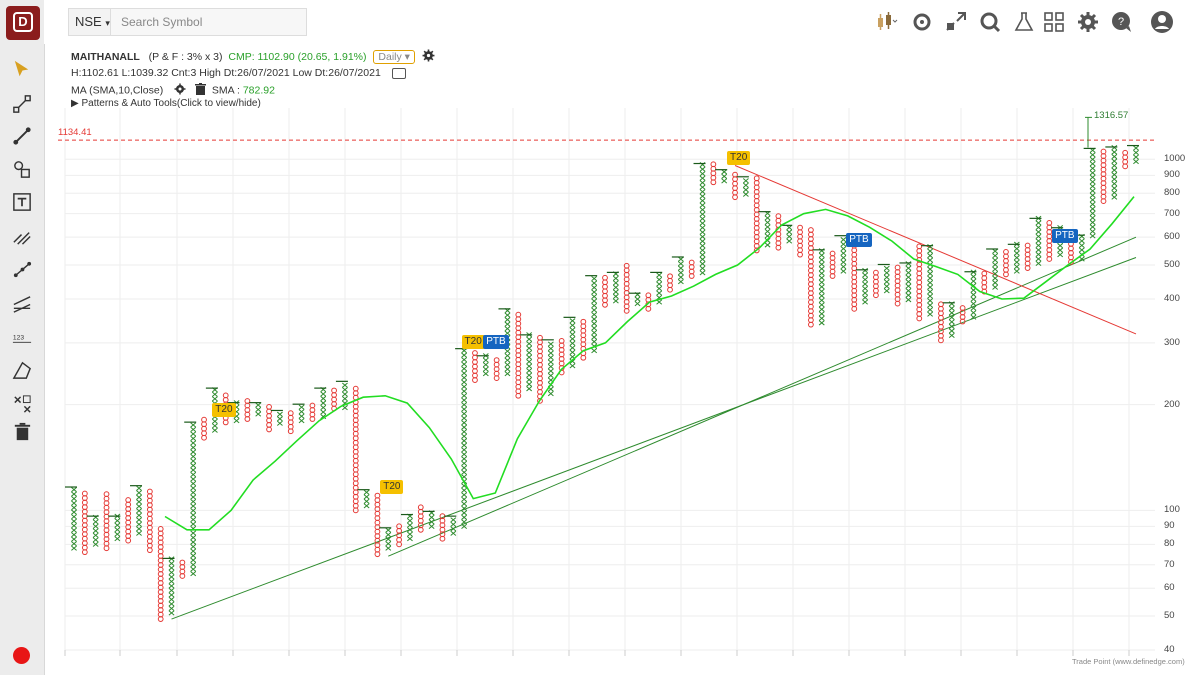 This screenshot has width=1200, height=675. What do you see at coordinates (990, 22) in the screenshot?
I see `settings-search-icon` at bounding box center [990, 22].